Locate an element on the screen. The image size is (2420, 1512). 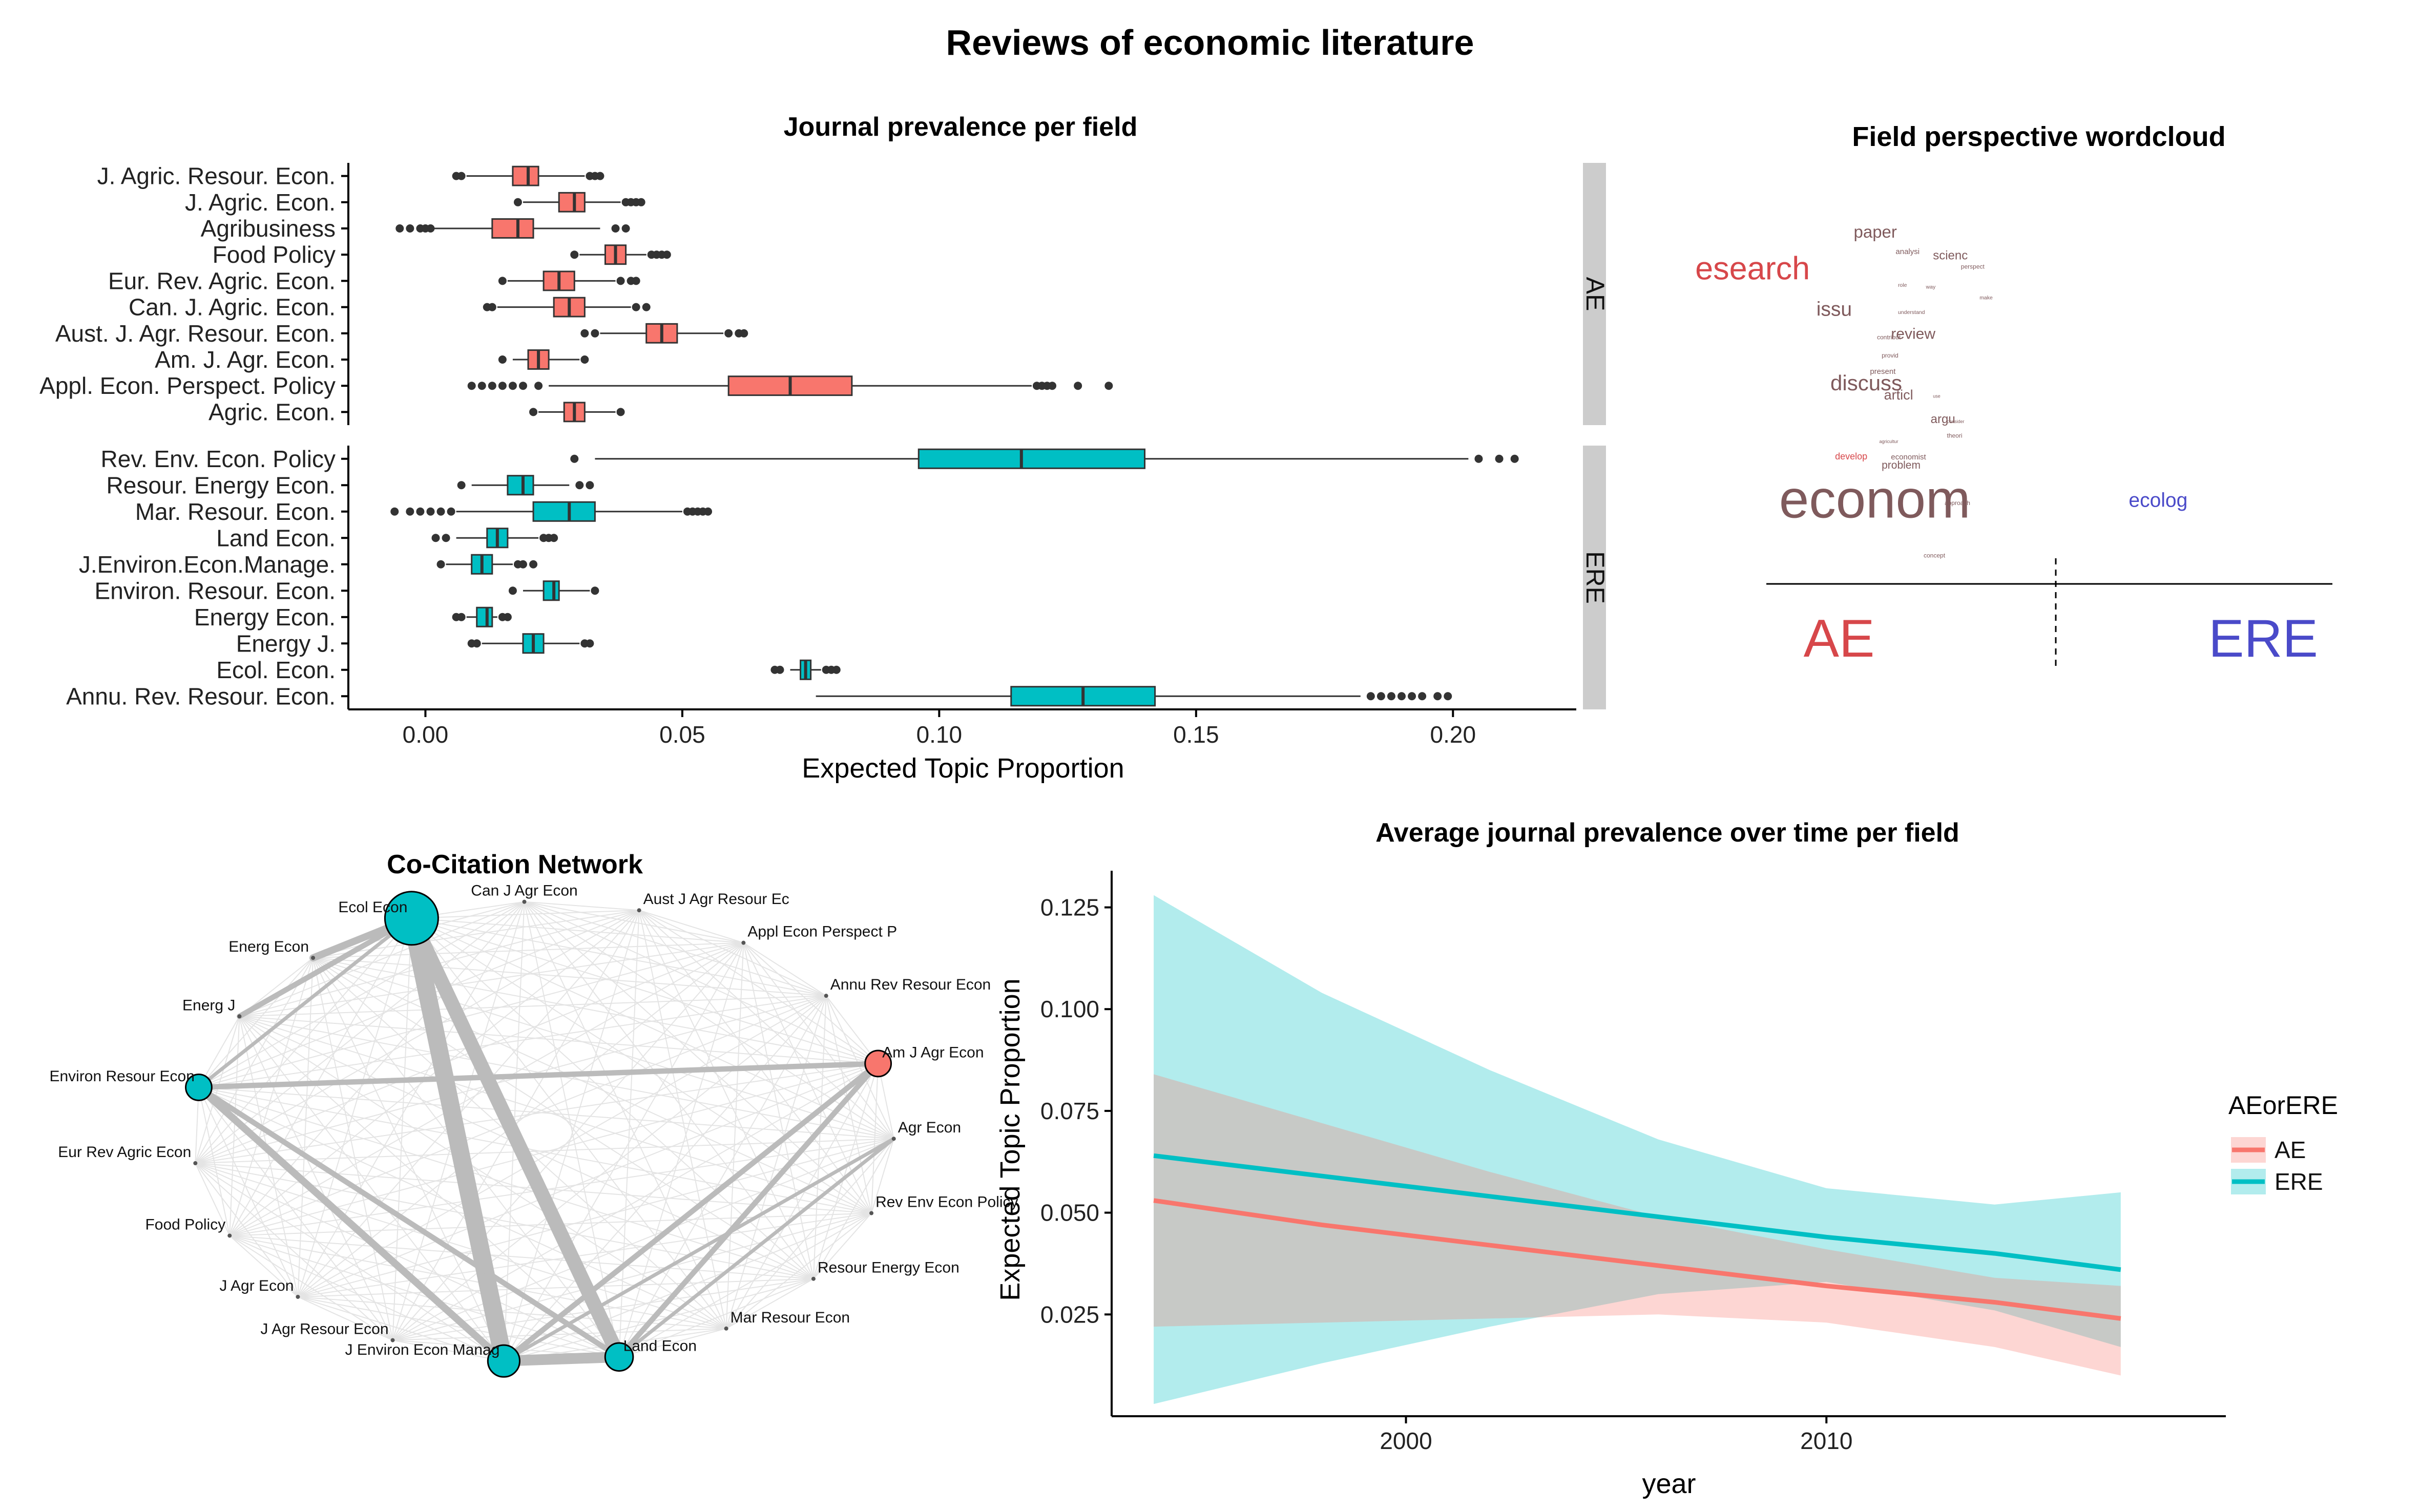
legend-label: AE is located at coordinates (2290, 1150).